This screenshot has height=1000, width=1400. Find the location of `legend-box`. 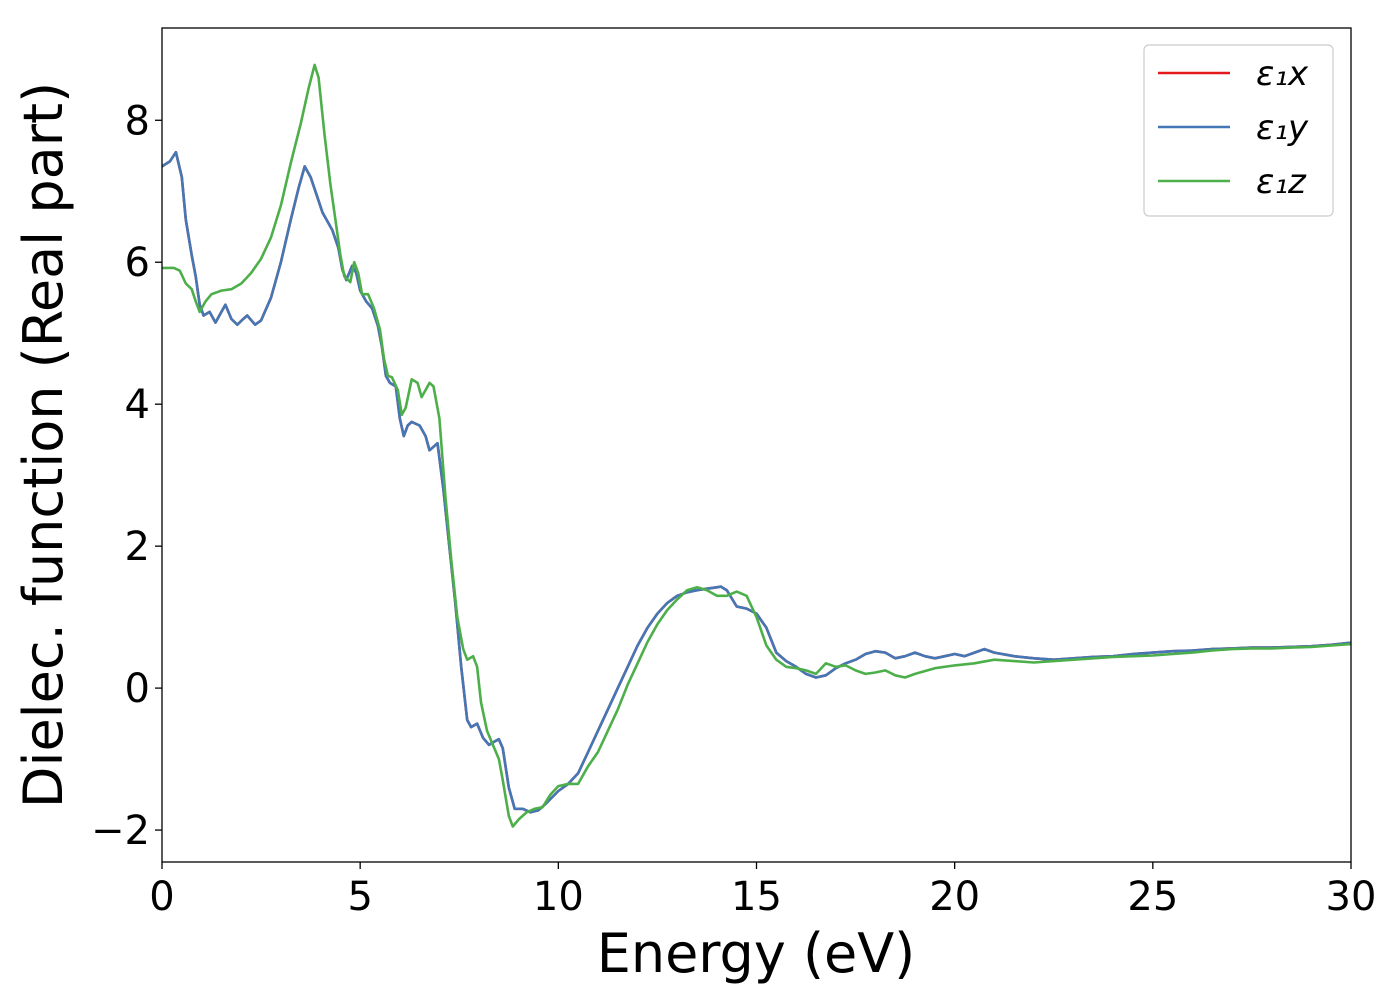

legend-box is located at coordinates (1238, 130).